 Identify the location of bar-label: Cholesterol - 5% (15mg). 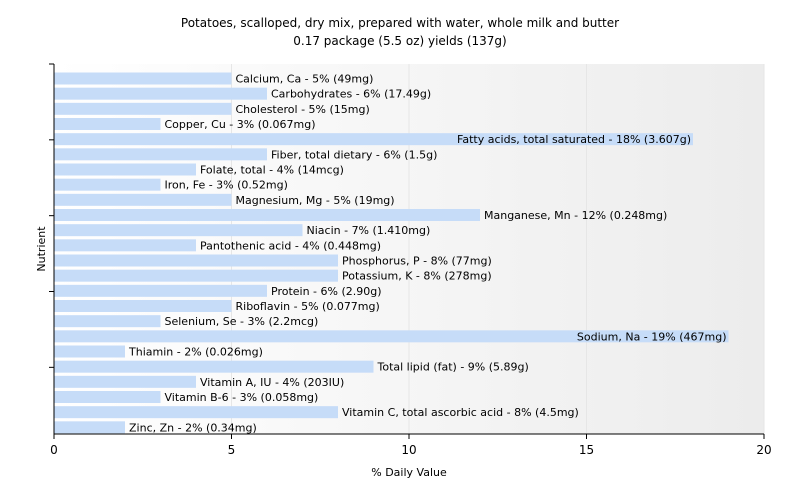
(303, 109).